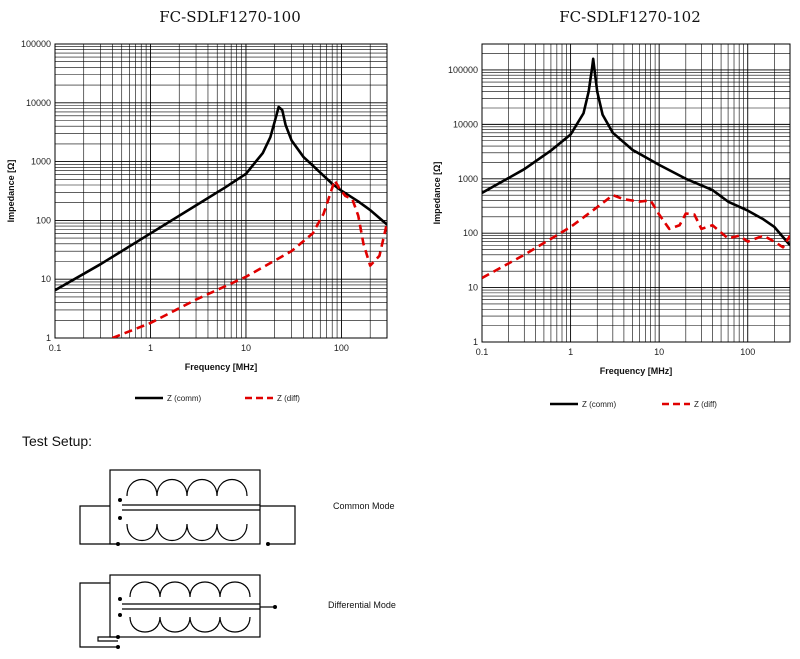 The width and height of the screenshot is (800, 659). Describe the element at coordinates (187, 507) in the screenshot. I see `common-mode-diagram` at that location.